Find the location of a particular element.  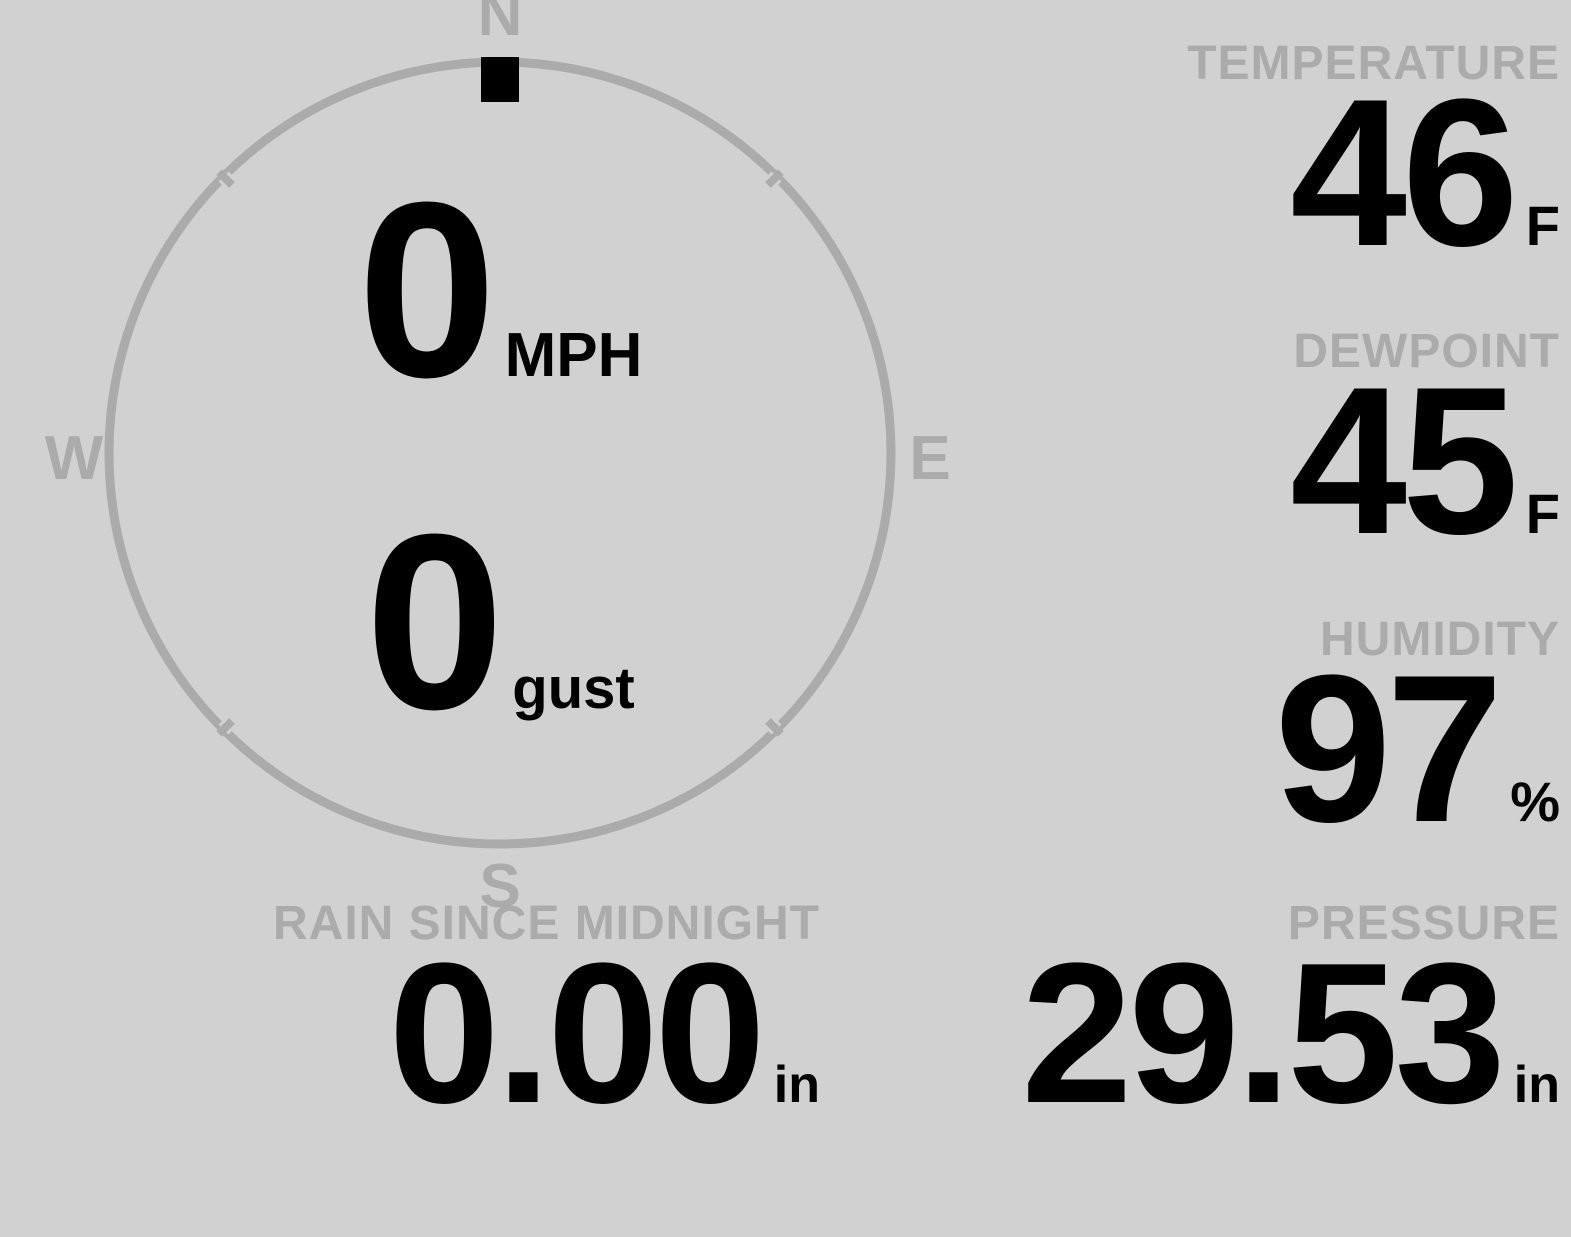

wind-speed-value: 0 is located at coordinates (427, 289).